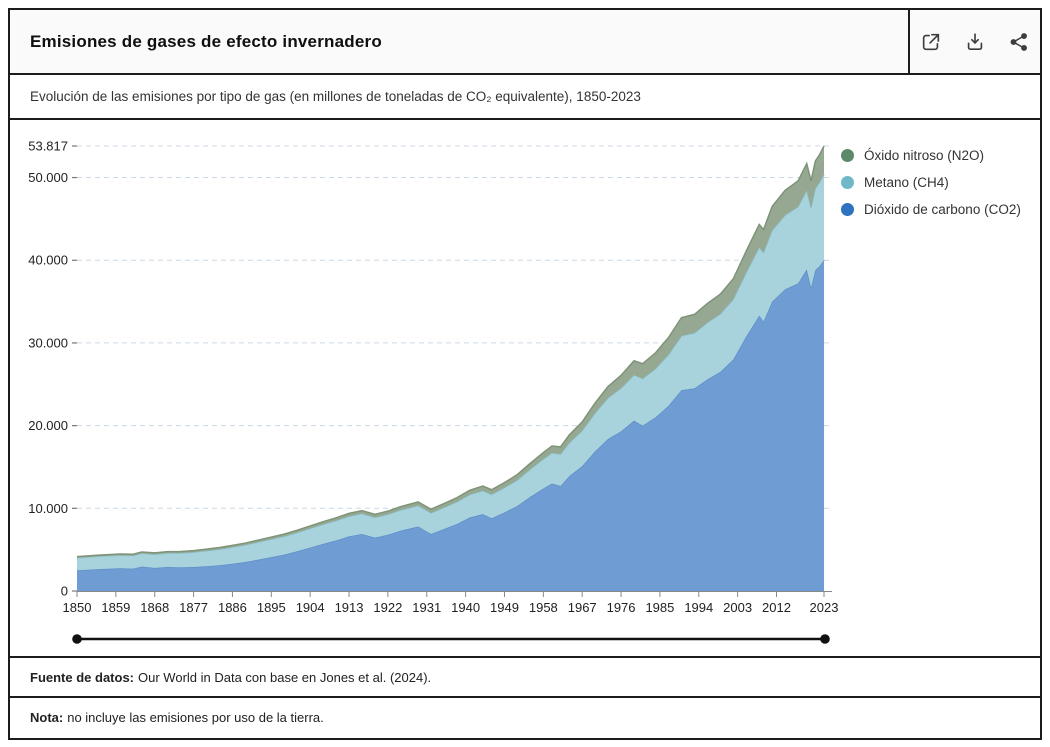 The image size is (1050, 747). What do you see at coordinates (824, 607) in the screenshot?
I see `svg-text: 2023` at bounding box center [824, 607].